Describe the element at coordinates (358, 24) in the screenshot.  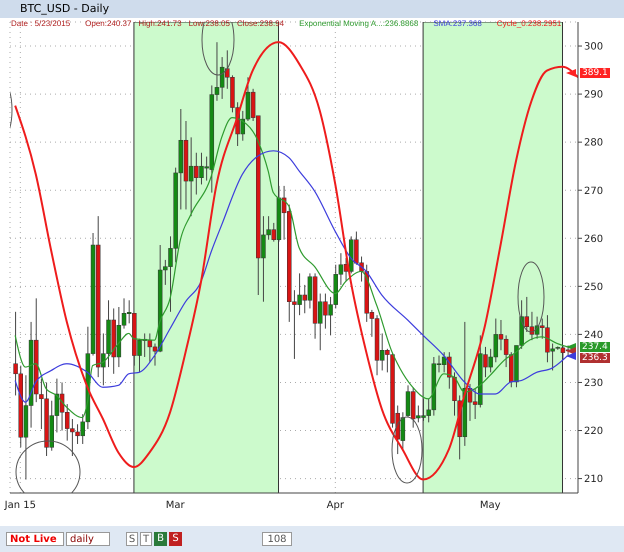
I see `text: Exponential Moving A...:236.8868` at that location.